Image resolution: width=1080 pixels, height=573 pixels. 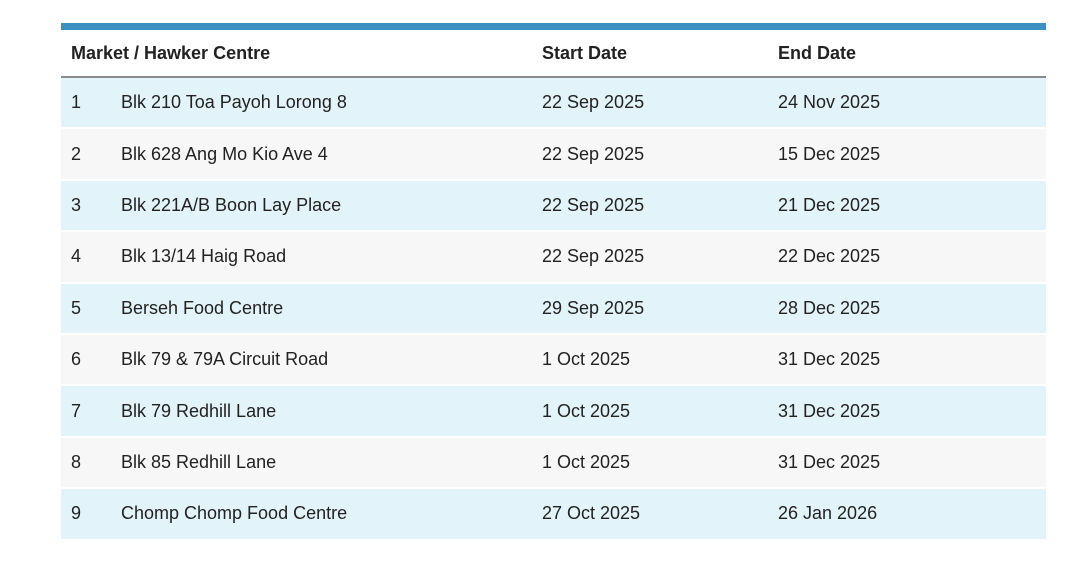 I want to click on end-date: 22 Dec 2025, so click(x=829, y=256).